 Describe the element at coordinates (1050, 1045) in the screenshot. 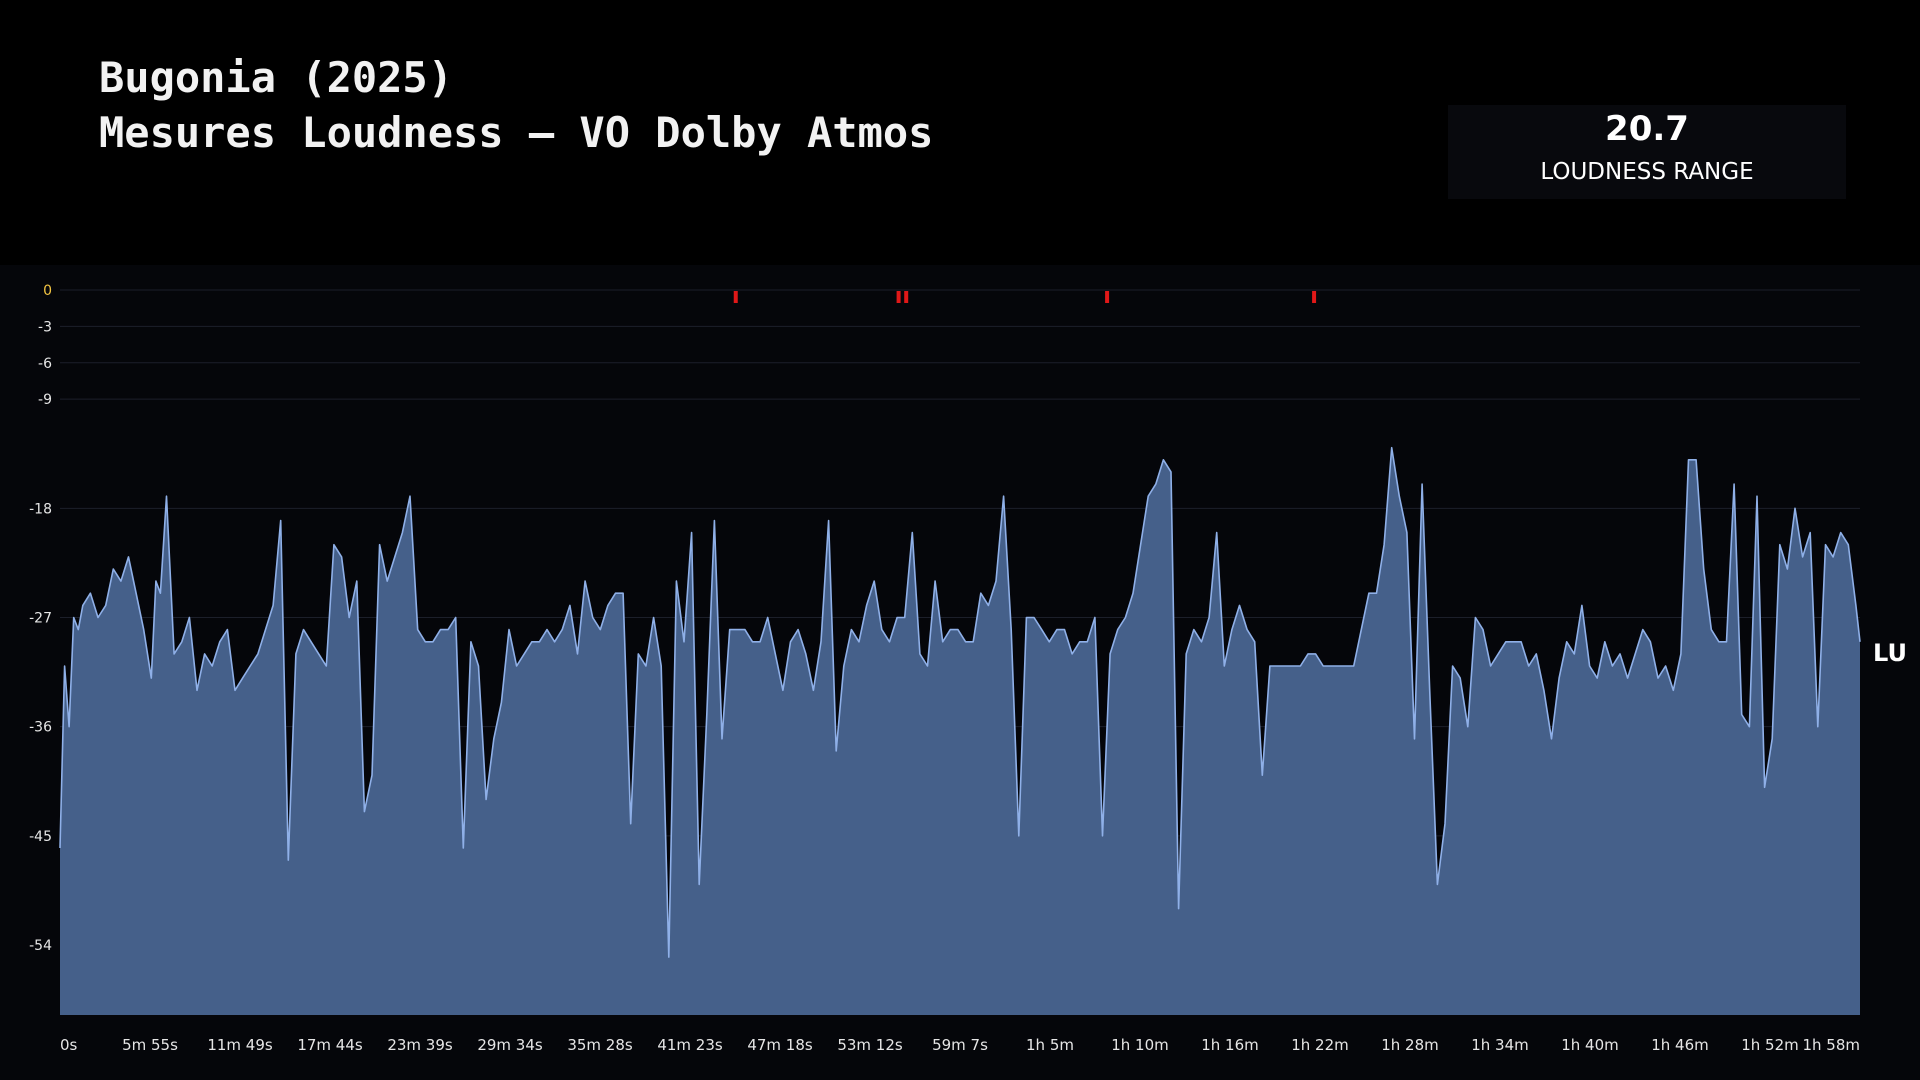

I see `x-tick-label: 1h 5m` at that location.